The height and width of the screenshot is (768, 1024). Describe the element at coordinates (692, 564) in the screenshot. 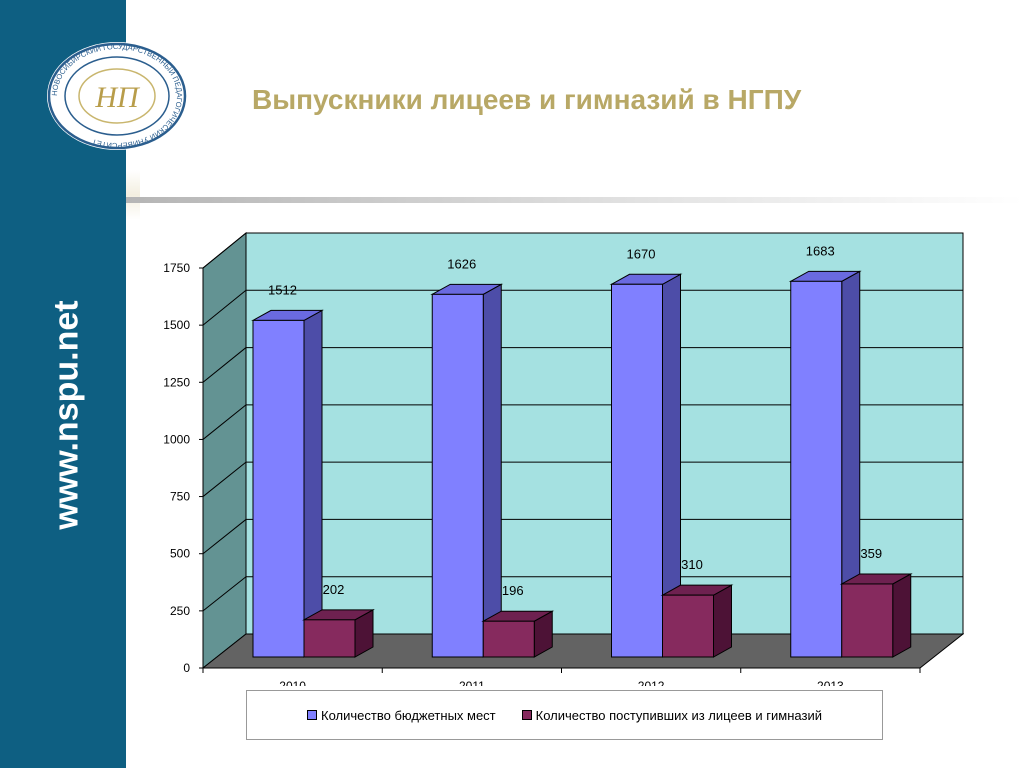

I see `data-label: 310` at that location.